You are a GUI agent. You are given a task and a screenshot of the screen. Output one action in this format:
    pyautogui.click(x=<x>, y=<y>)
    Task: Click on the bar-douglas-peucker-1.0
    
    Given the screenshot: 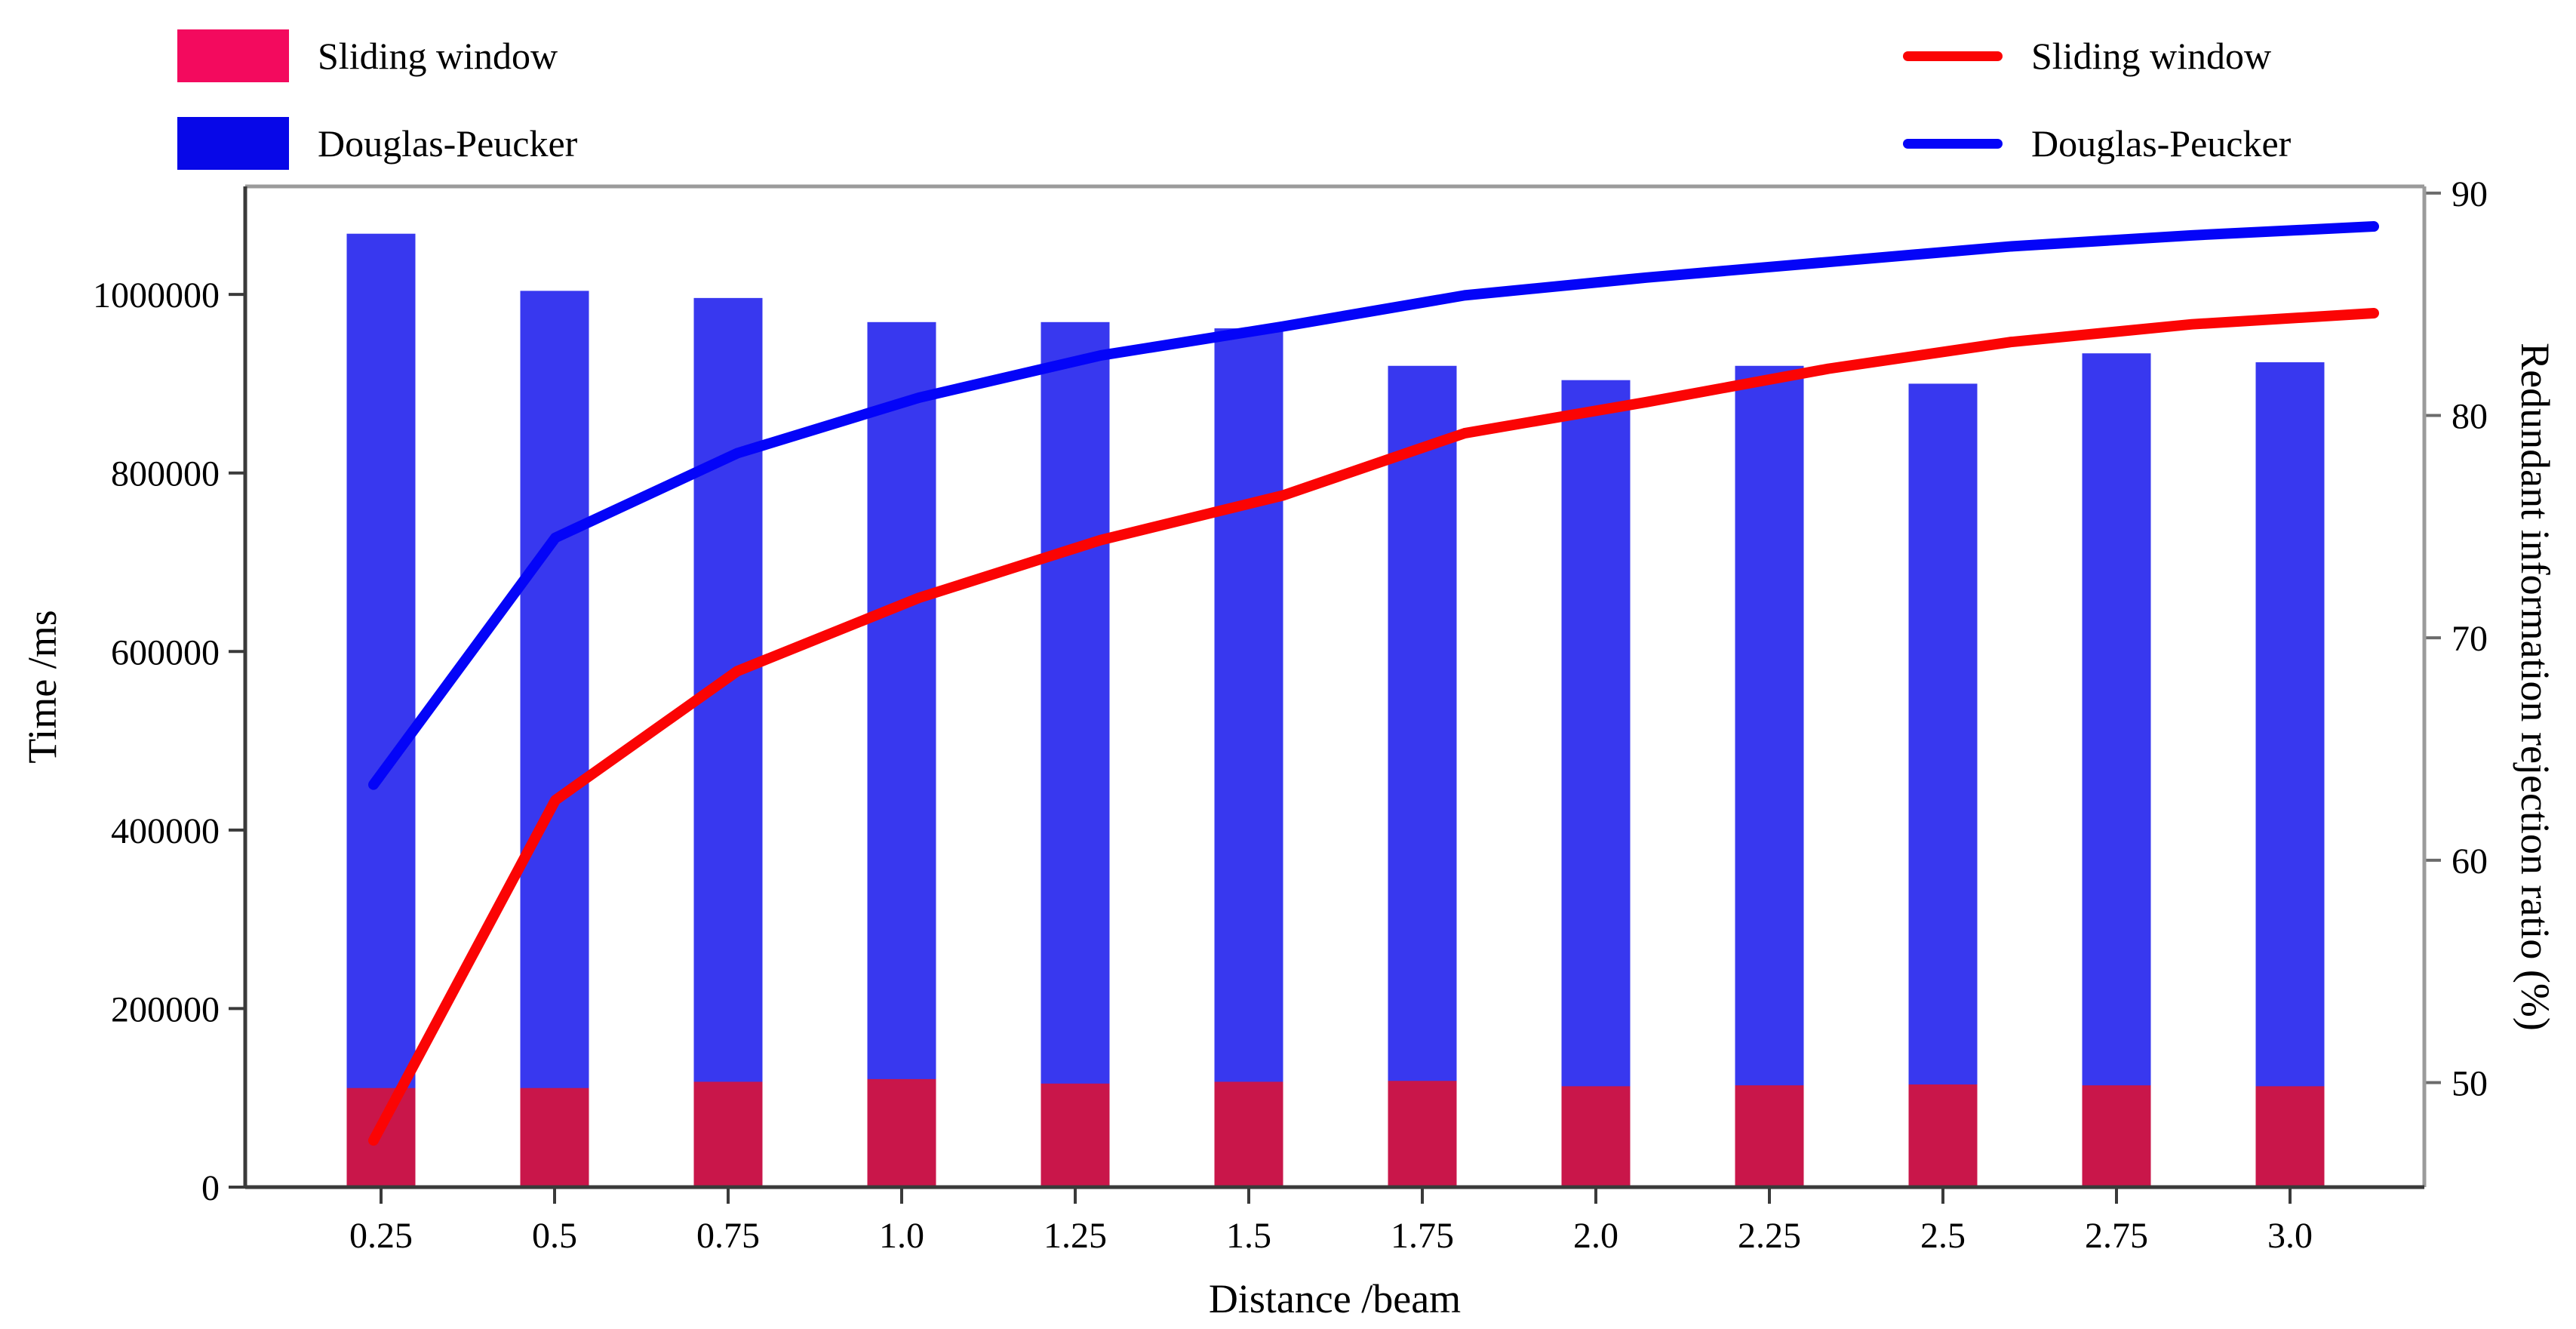 What is the action you would take?
    pyautogui.click(x=901, y=754)
    